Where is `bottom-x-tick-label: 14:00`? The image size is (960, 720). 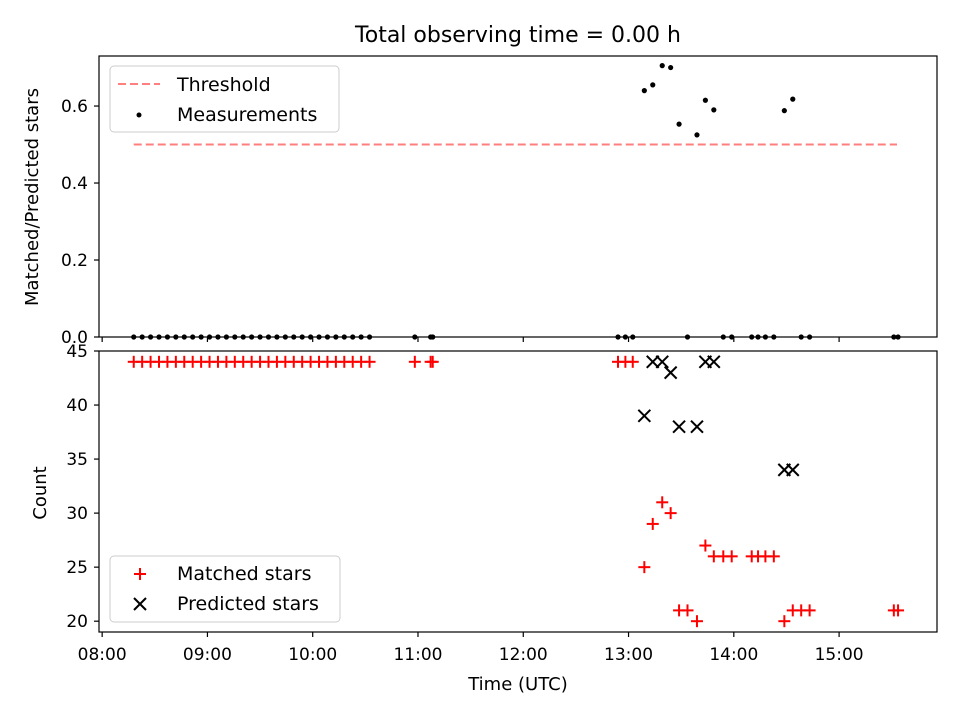 bottom-x-tick-label: 14:00 is located at coordinates (733, 655).